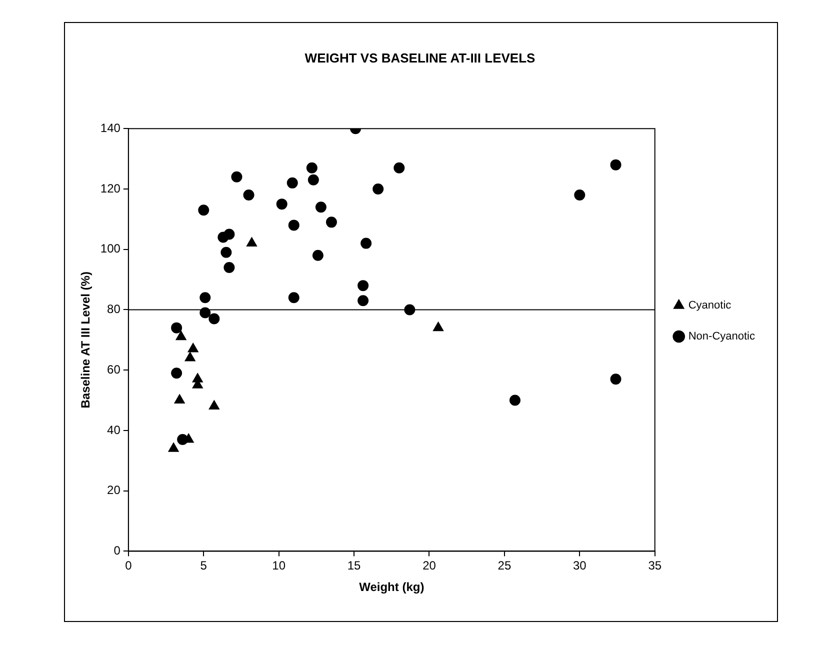  What do you see at coordinates (279, 565) in the screenshot?
I see `x-tick-label: 10` at bounding box center [279, 565].